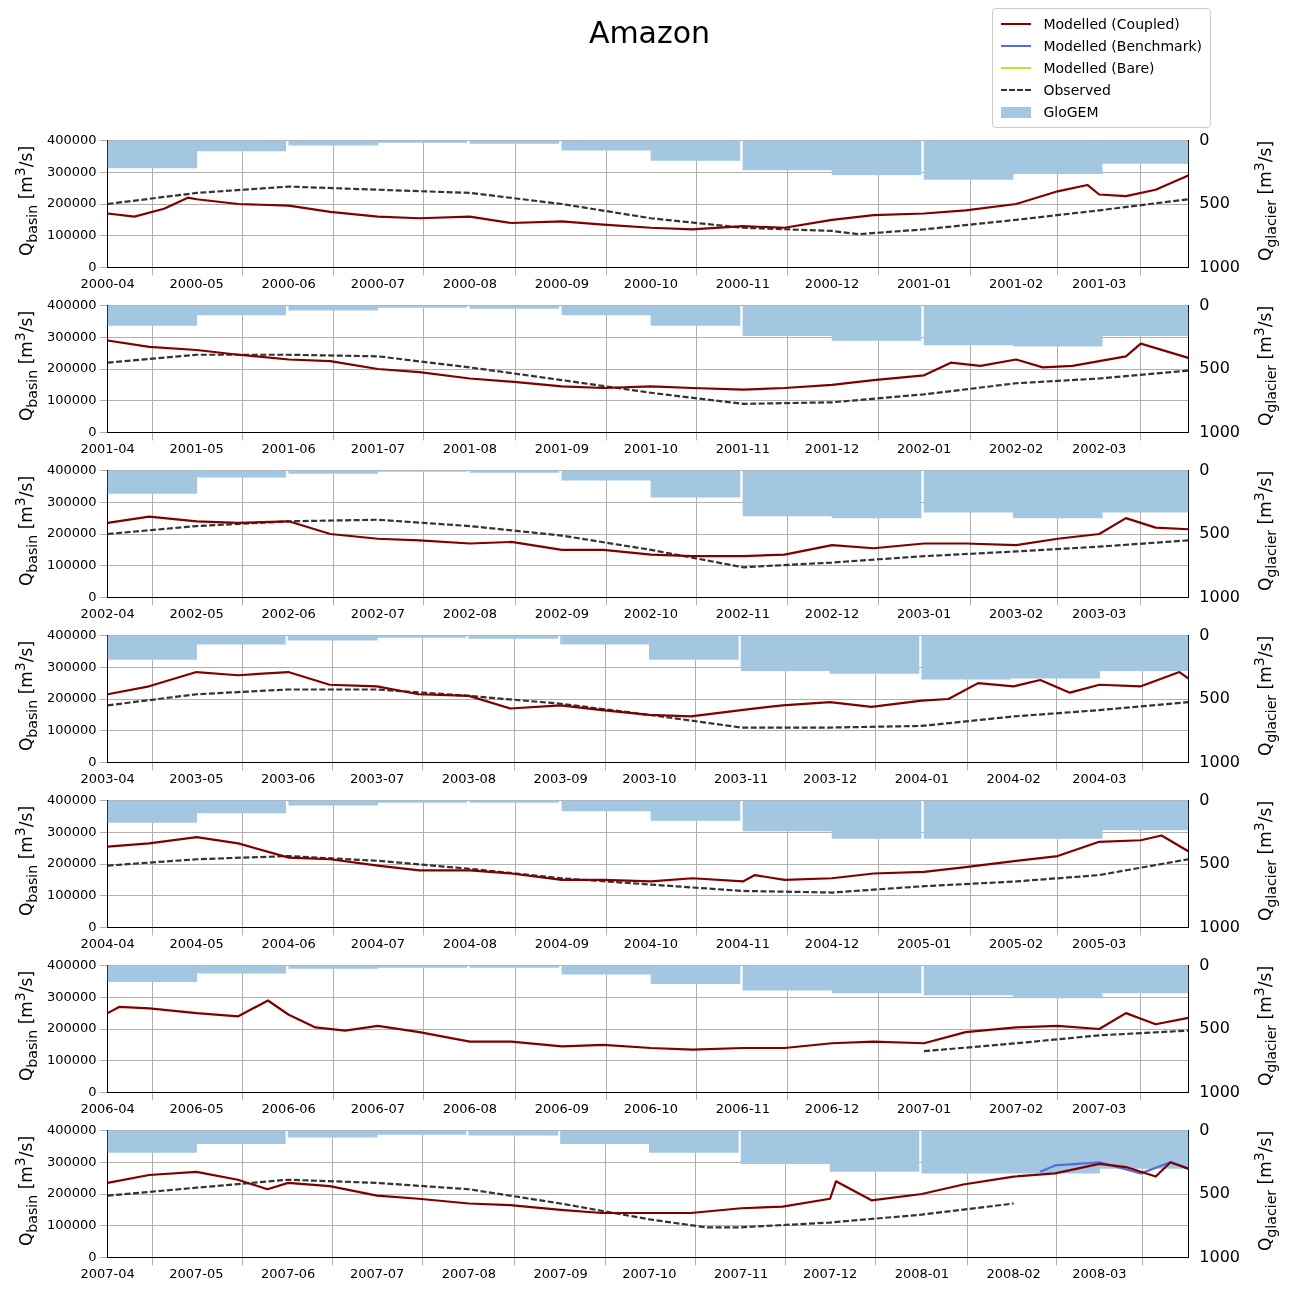  What do you see at coordinates (924, 943) in the screenshot?
I see `x-tick-label: 2005-01` at bounding box center [924, 943].